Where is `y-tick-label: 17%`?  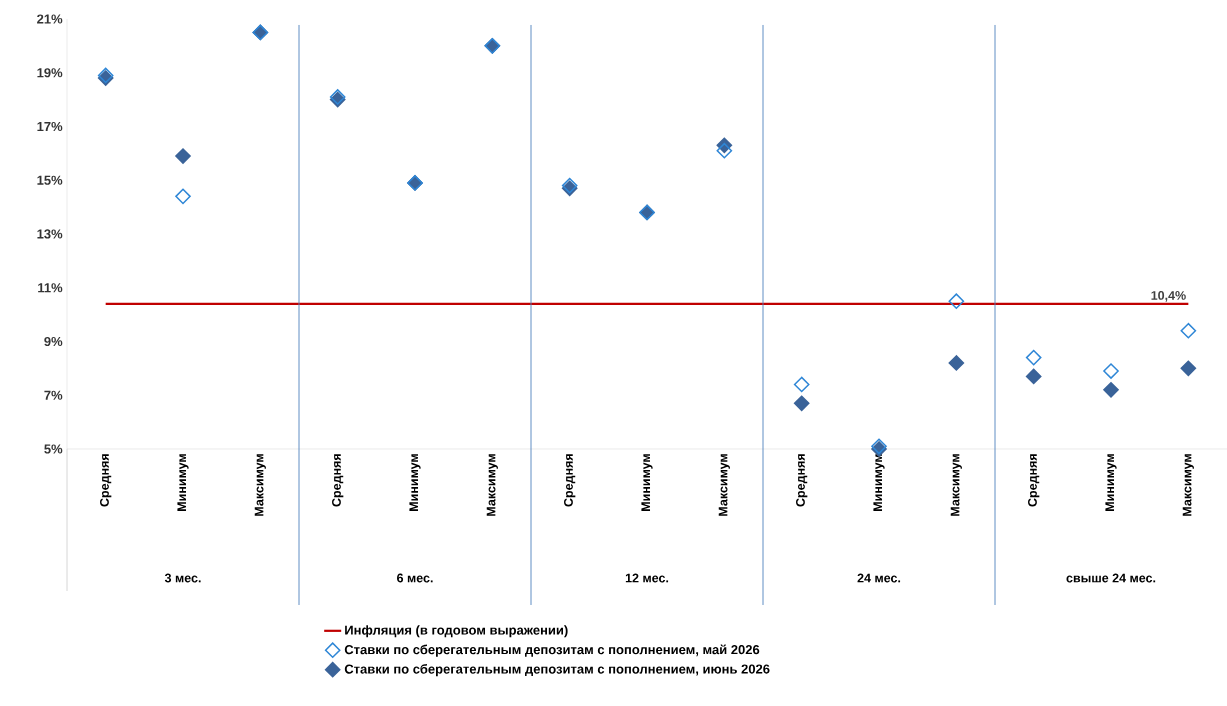 y-tick-label: 17% is located at coordinates (50, 126).